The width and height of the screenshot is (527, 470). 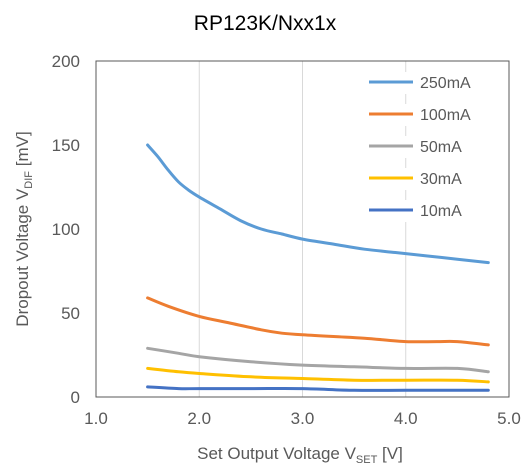 I want to click on x-tick-labels: 1.0 2.0 3.0 4.0 5.0, so click(x=302, y=418).